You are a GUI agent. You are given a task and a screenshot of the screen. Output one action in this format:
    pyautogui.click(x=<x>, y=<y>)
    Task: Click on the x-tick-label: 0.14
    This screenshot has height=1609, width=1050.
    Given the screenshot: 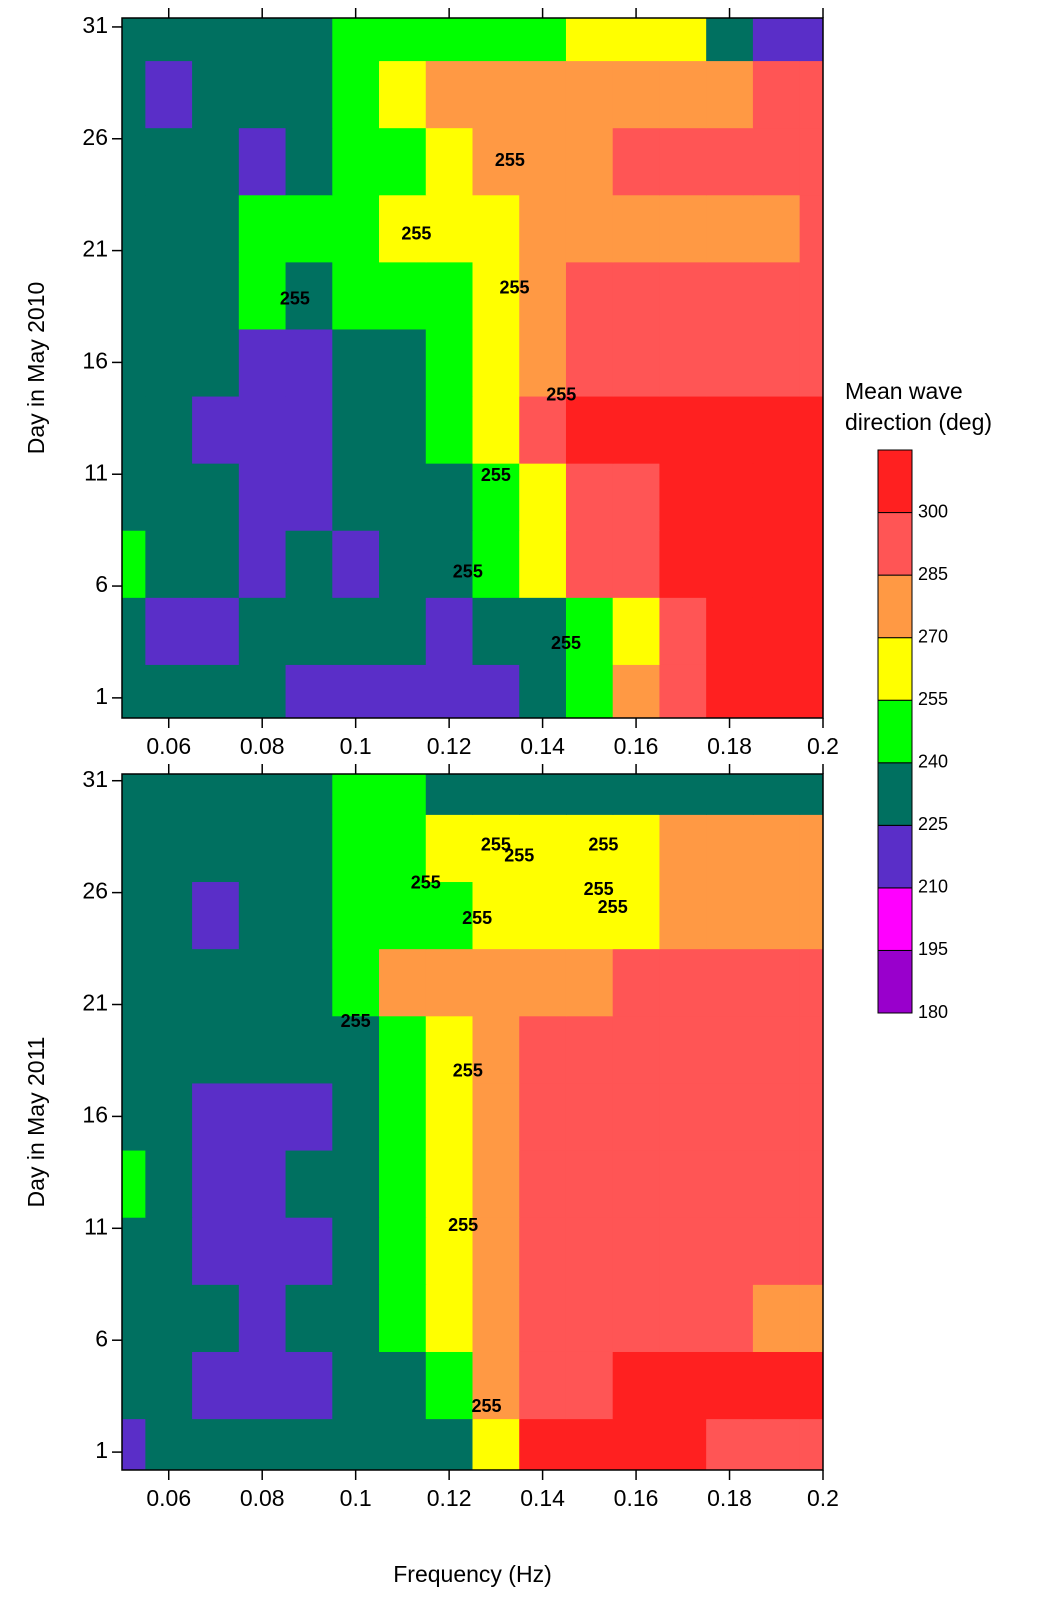 What is the action you would take?
    pyautogui.click(x=542, y=1498)
    